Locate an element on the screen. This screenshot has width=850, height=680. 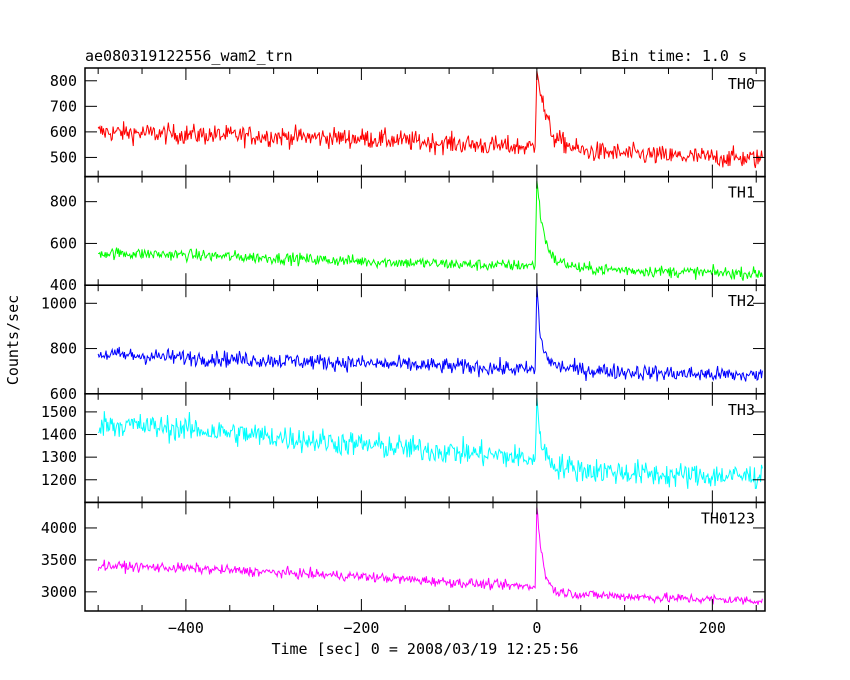
series-line-th0123 is located at coordinates (430, 556).